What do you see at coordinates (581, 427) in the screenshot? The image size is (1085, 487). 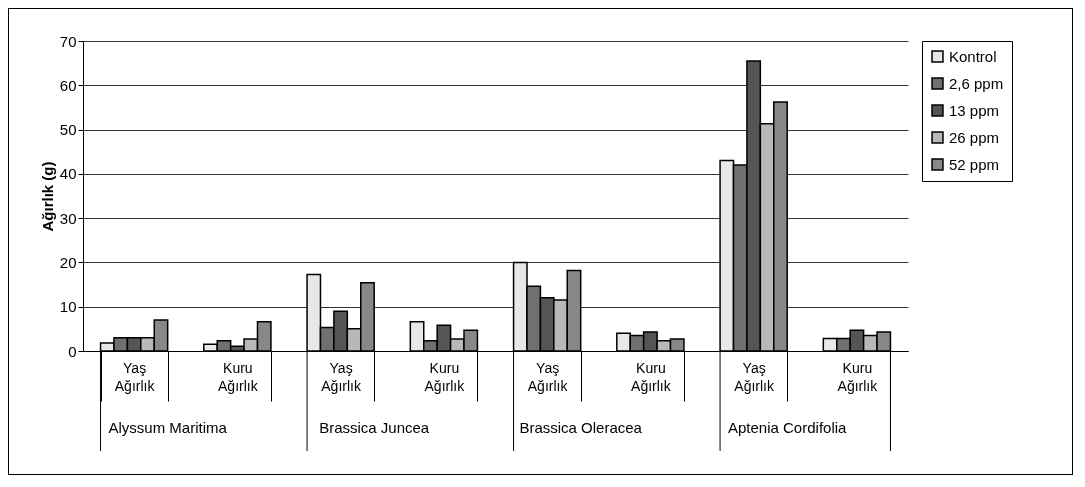 I see `text: Brassica Oleracea` at bounding box center [581, 427].